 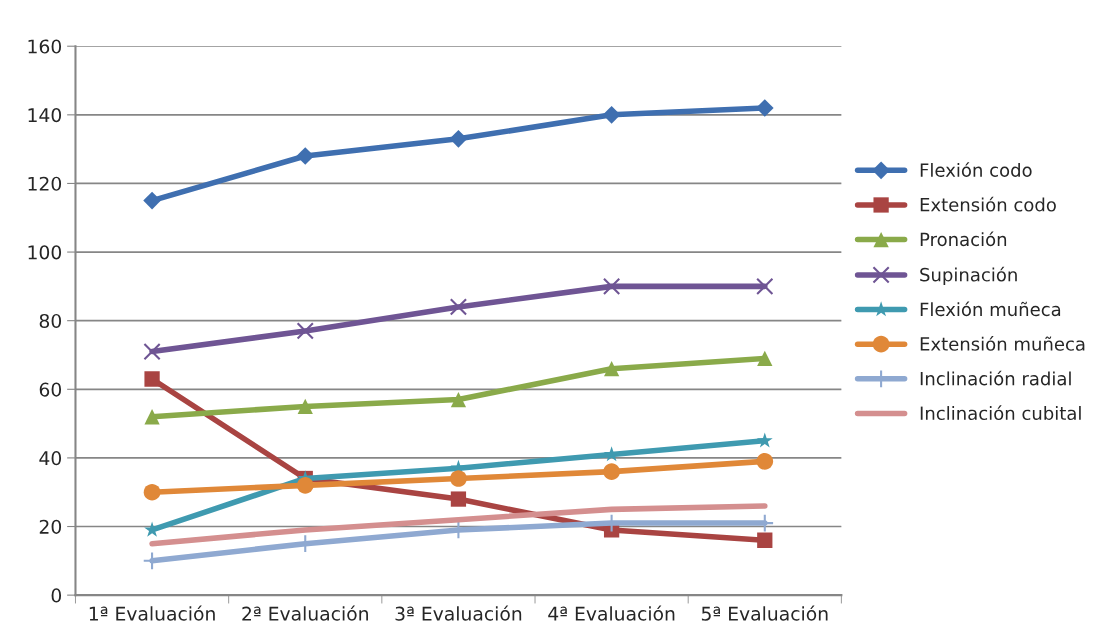 I want to click on y-tick-label: 60, so click(x=50, y=389).